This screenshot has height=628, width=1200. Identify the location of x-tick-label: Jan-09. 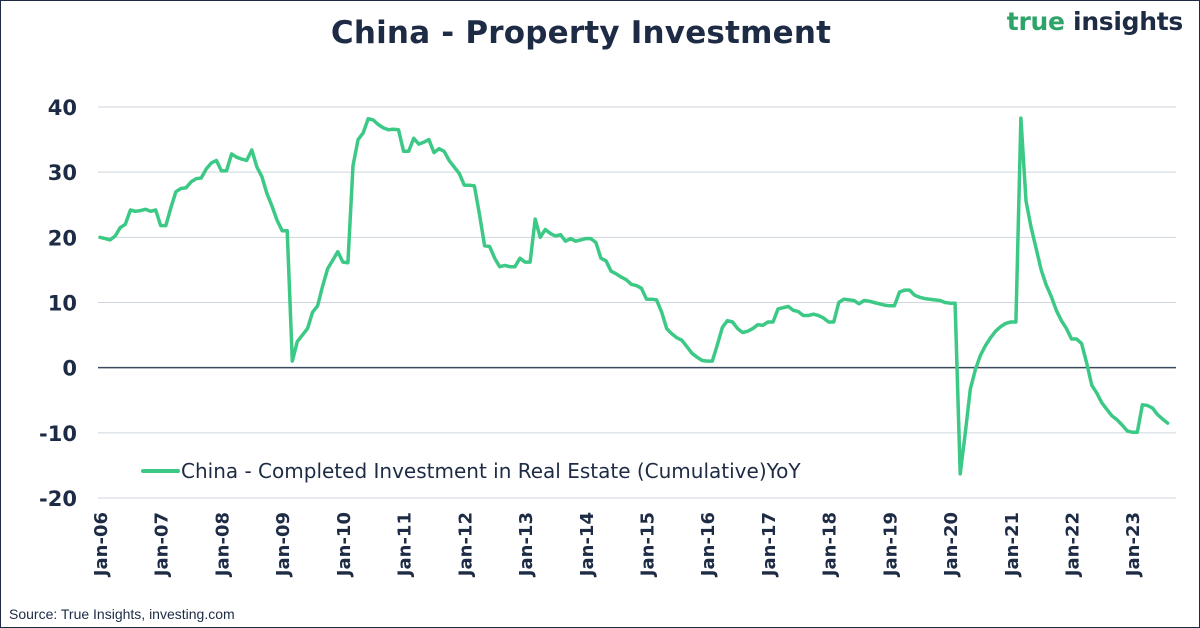
(283, 545).